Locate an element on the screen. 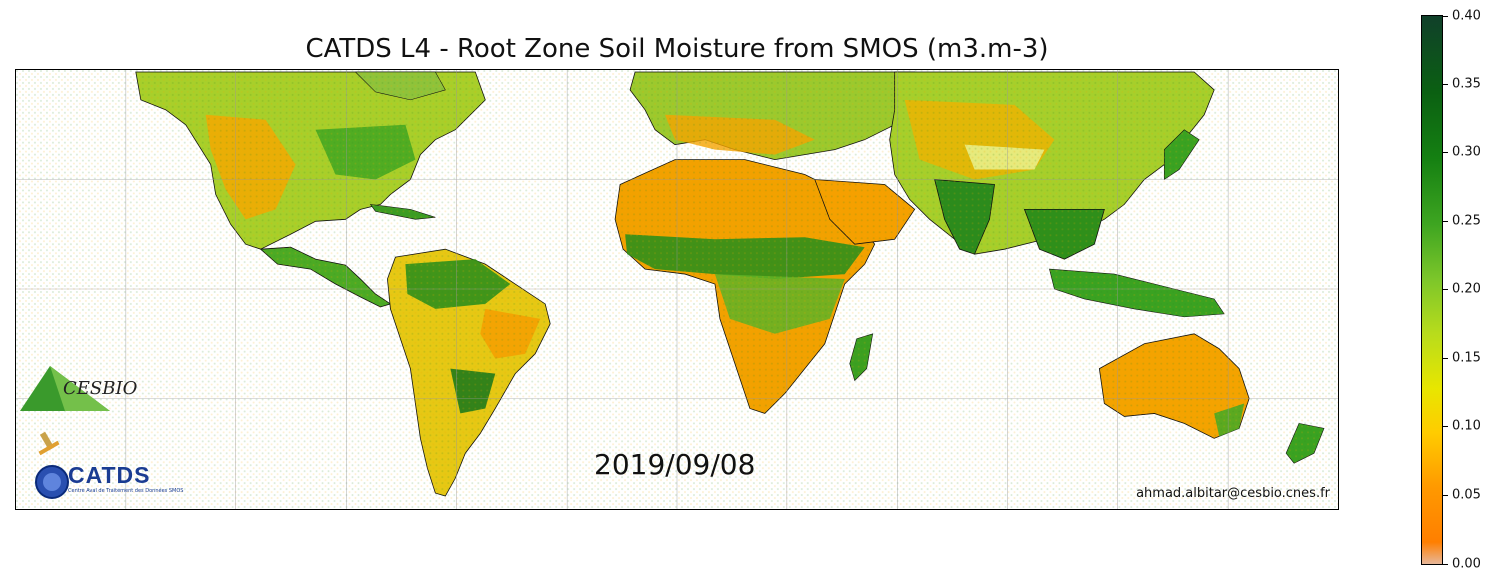 This screenshot has width=1500, height=583. colorbar-label-7: 0.35 is located at coordinates (1466, 84).